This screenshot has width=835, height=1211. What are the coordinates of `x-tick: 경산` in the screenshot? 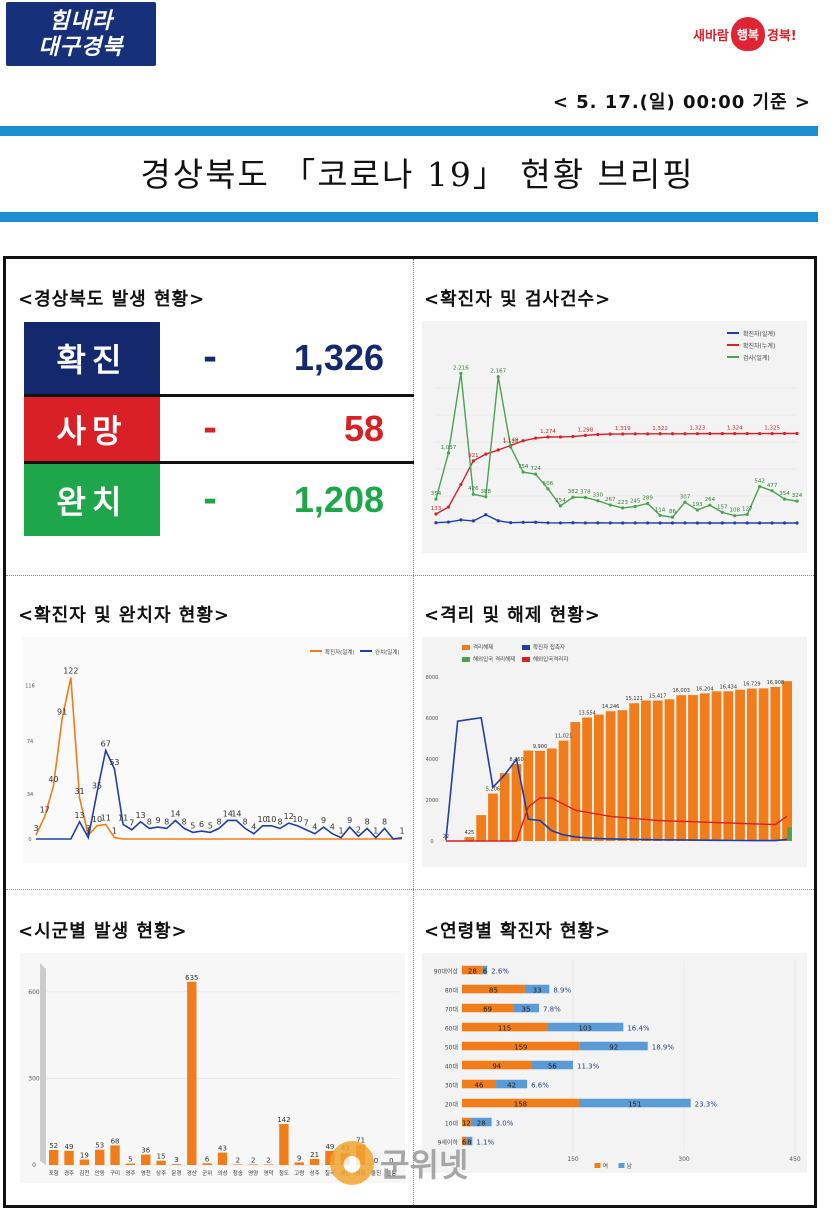 It's located at (192, 1173).